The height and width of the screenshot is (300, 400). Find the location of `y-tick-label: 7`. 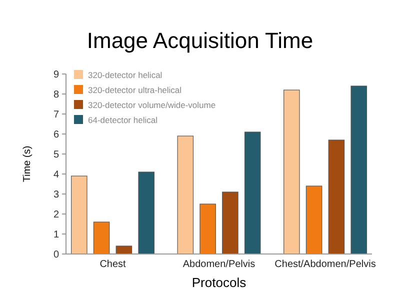

y-tick-label: 7 is located at coordinates (56, 115).